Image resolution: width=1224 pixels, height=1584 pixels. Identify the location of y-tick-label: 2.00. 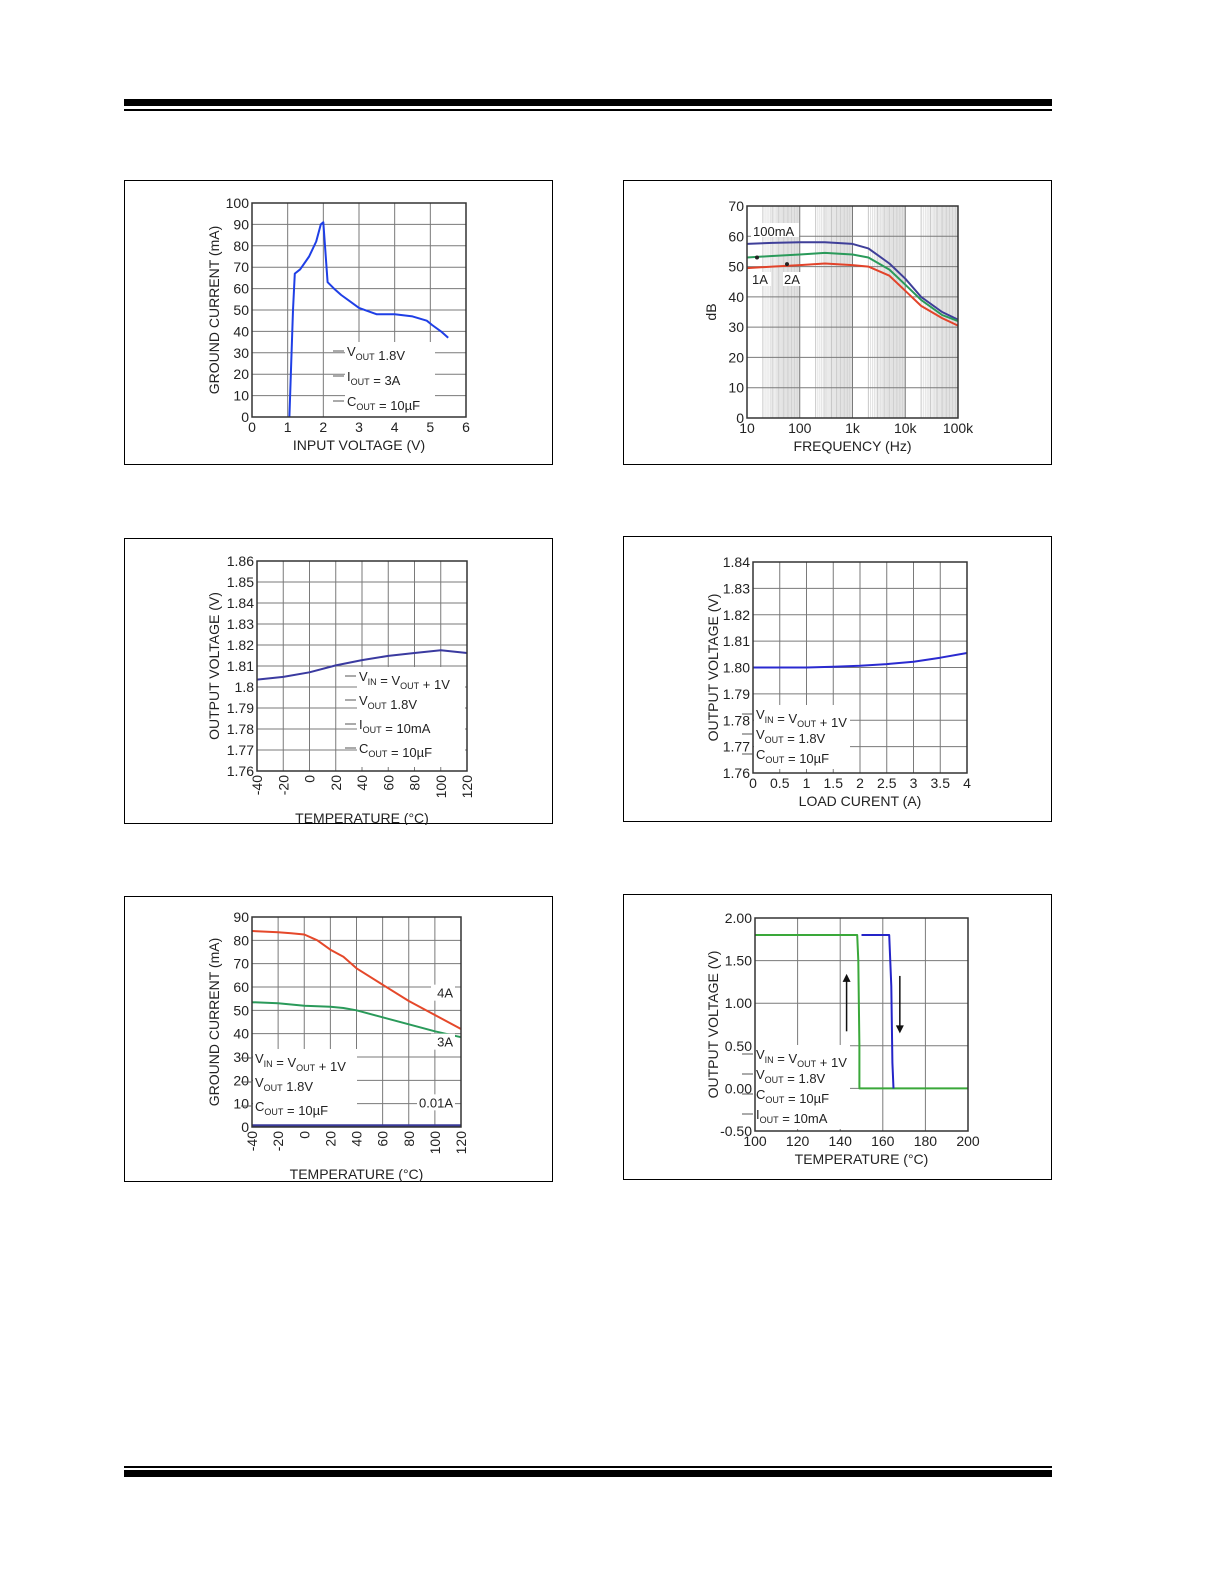
(738, 918).